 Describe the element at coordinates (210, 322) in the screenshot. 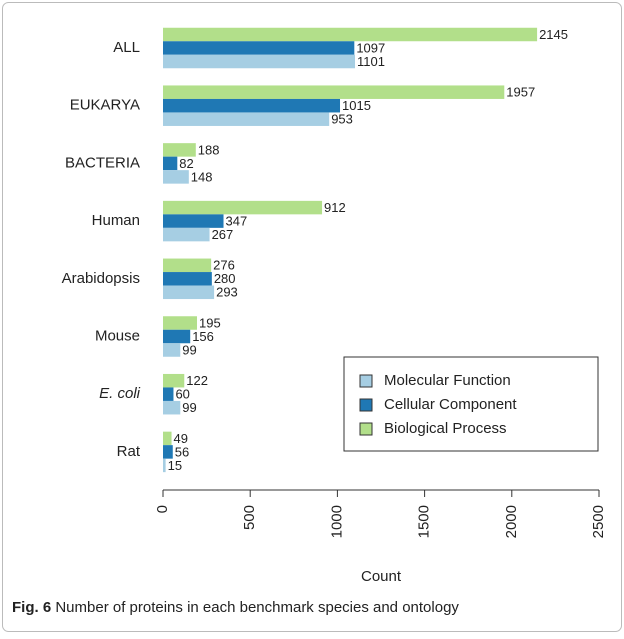

I see `value-label: 195` at that location.